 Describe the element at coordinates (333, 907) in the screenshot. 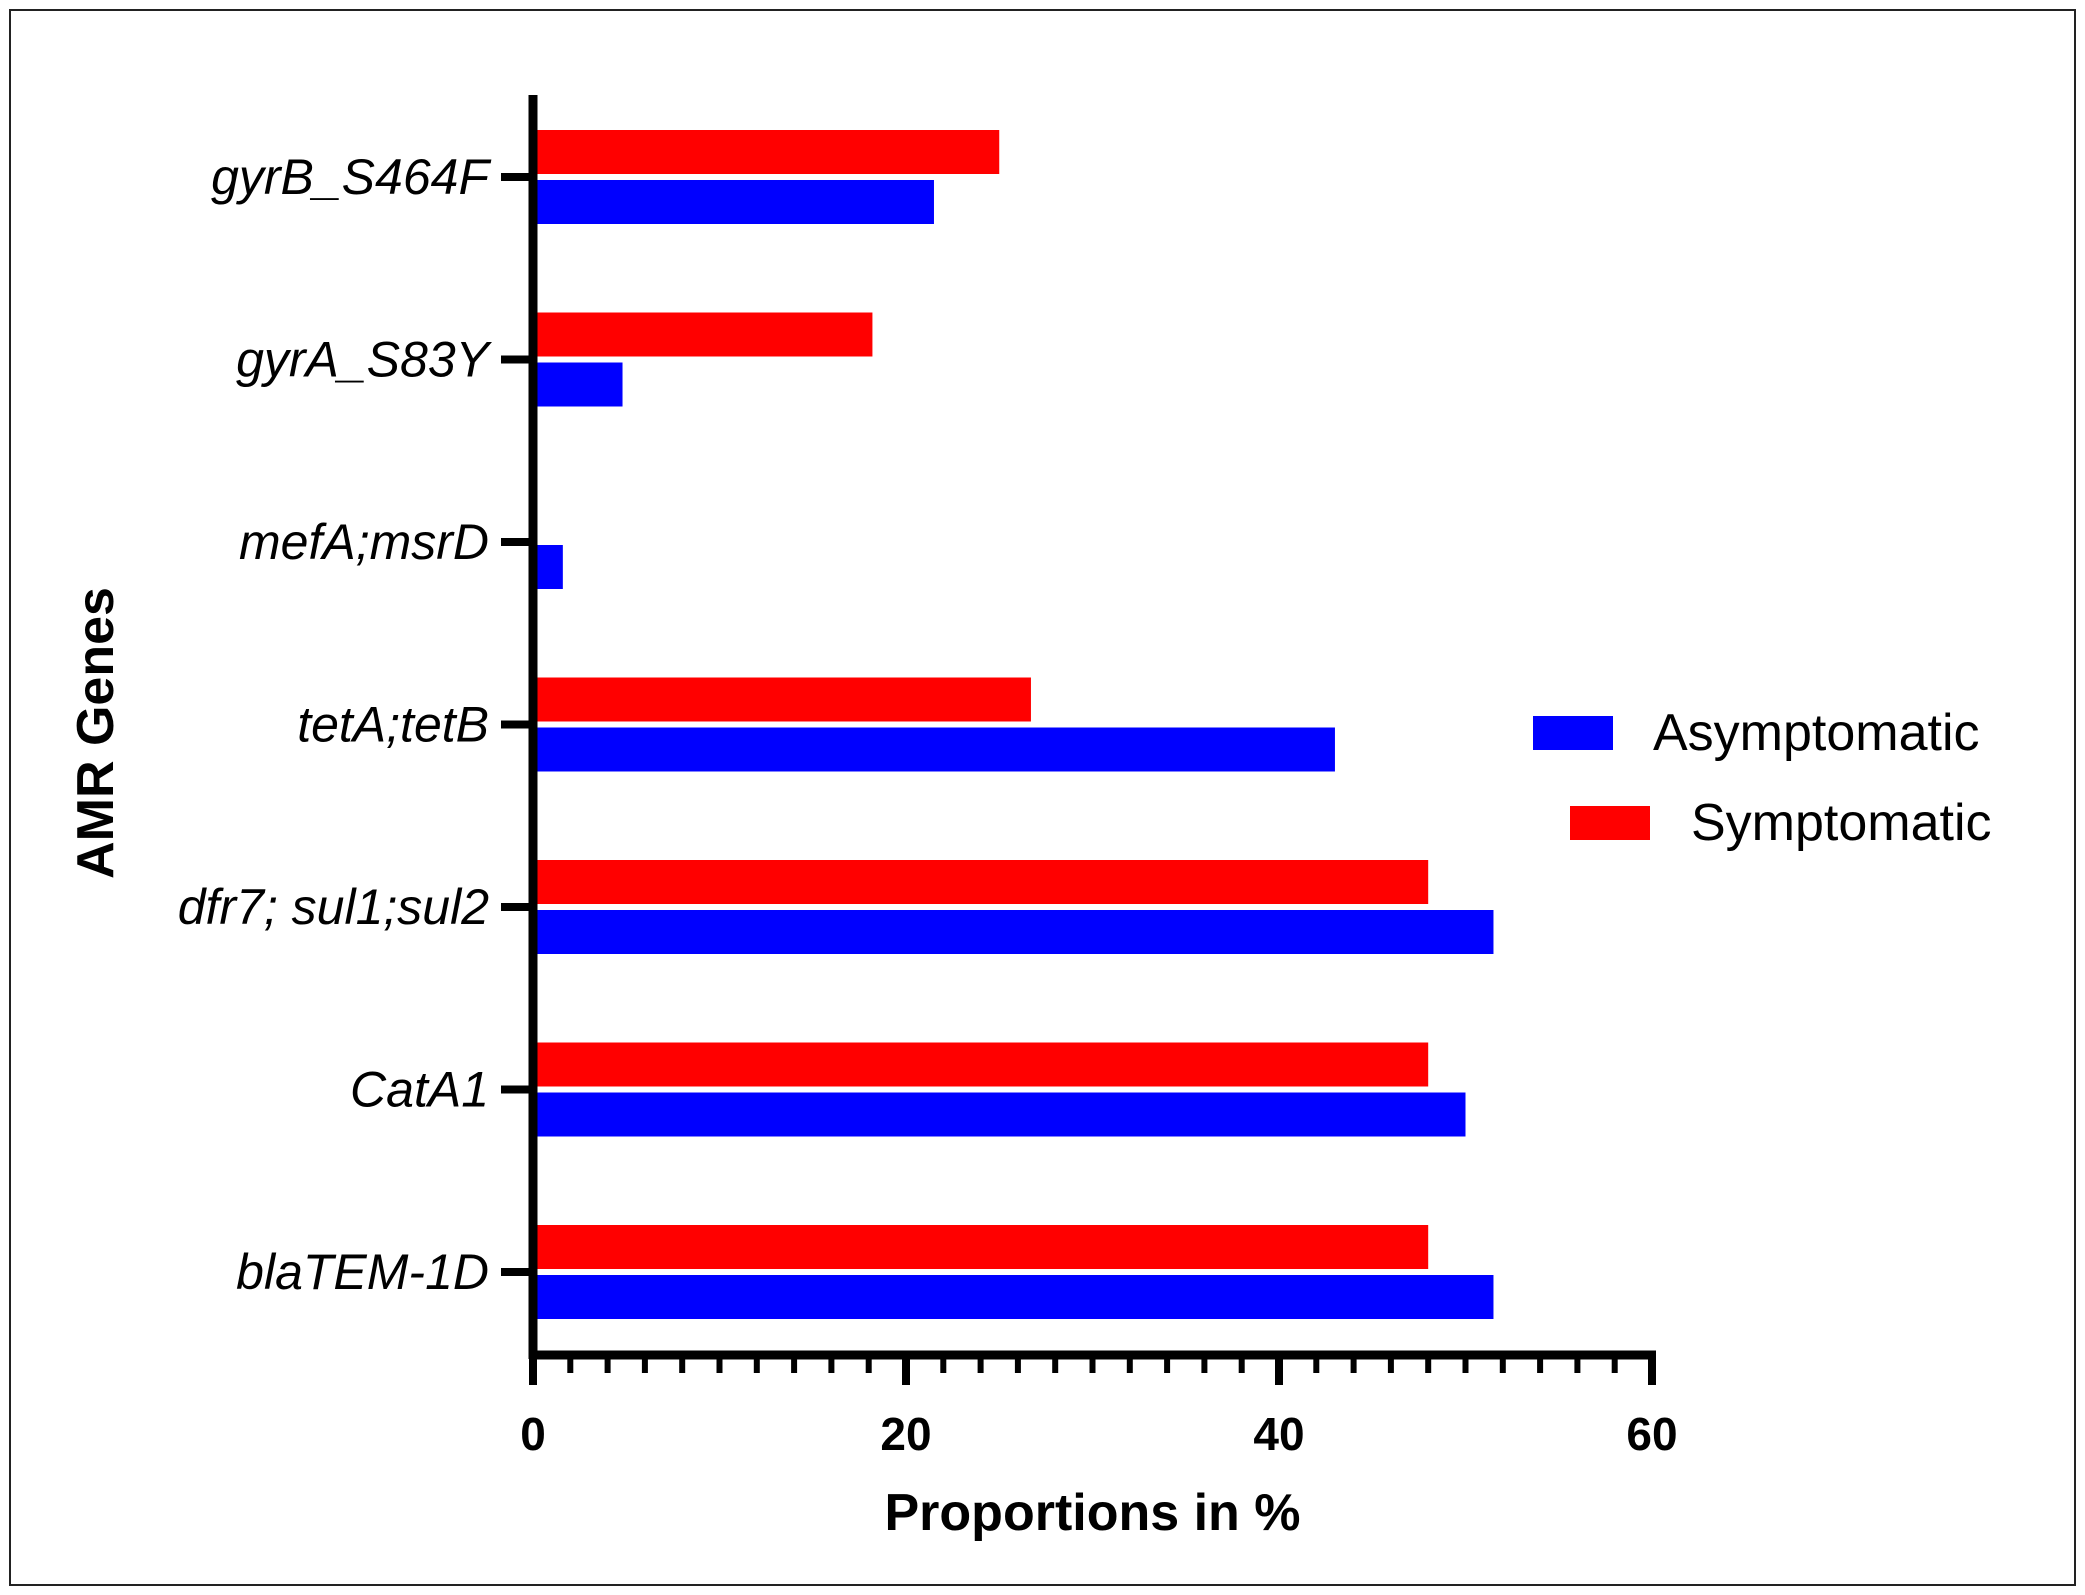

I see `category-label-dfr7-sul1-sul2: dfr7; sul1;sul2` at that location.